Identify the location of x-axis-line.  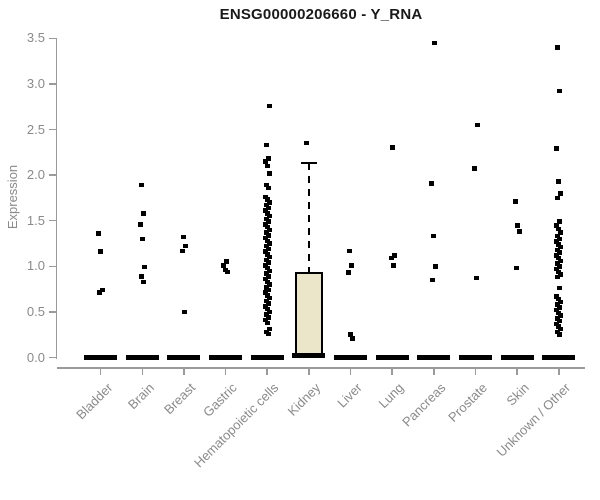
(321, 368).